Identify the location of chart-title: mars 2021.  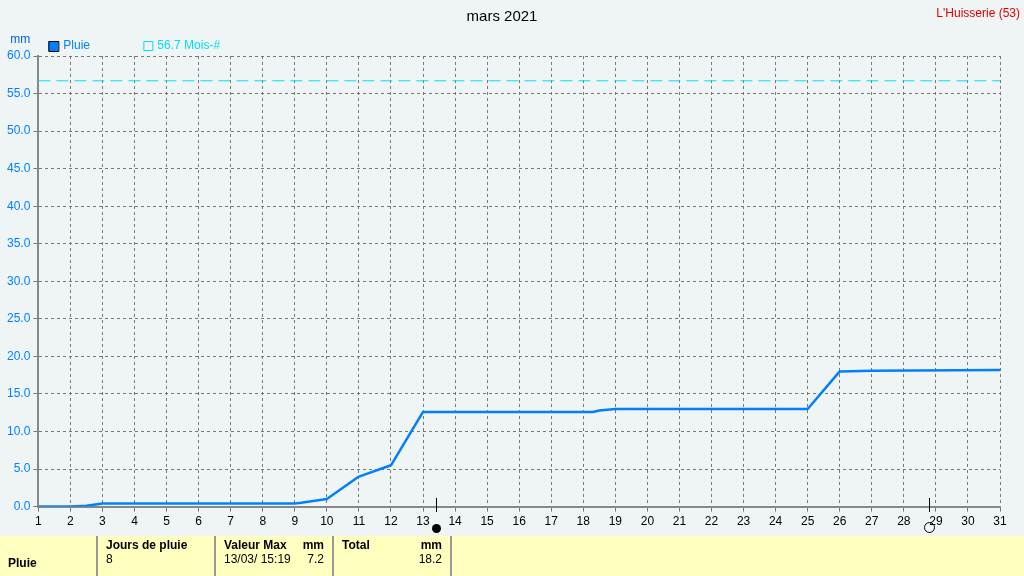
(502, 16).